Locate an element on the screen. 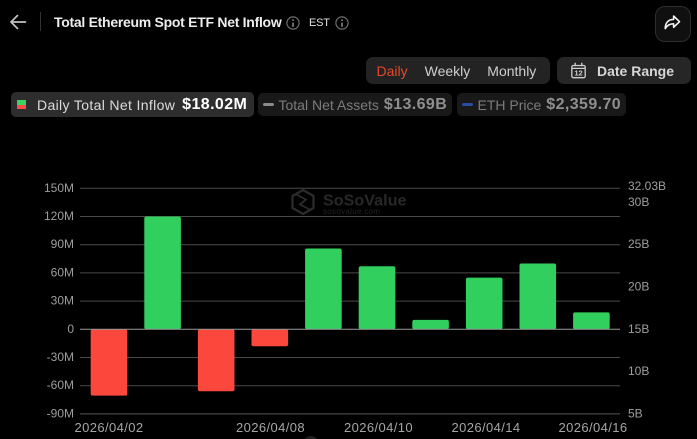  svg-text: 90M is located at coordinates (62, 244).